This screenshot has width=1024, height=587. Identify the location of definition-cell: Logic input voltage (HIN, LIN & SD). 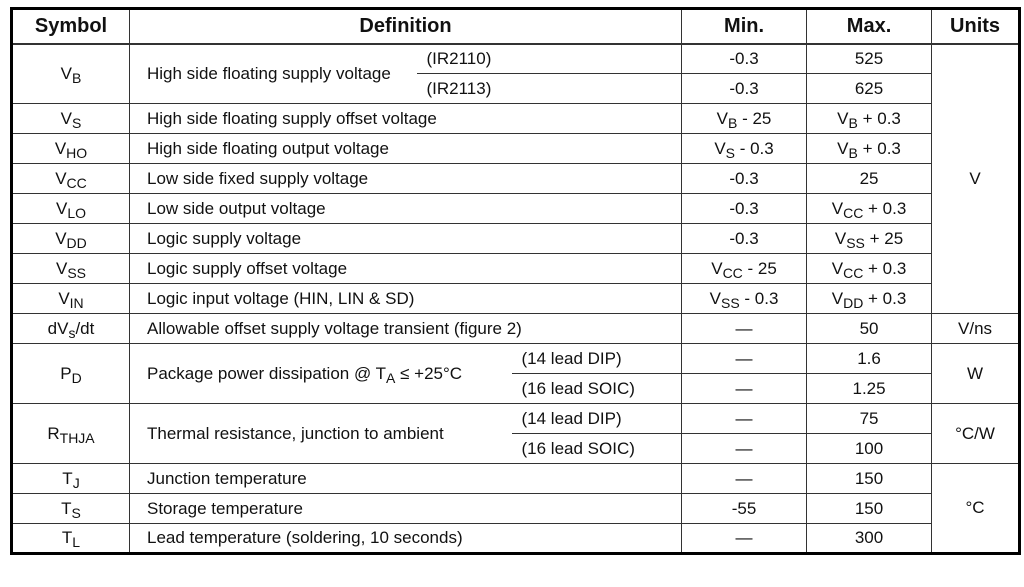
(405, 298).